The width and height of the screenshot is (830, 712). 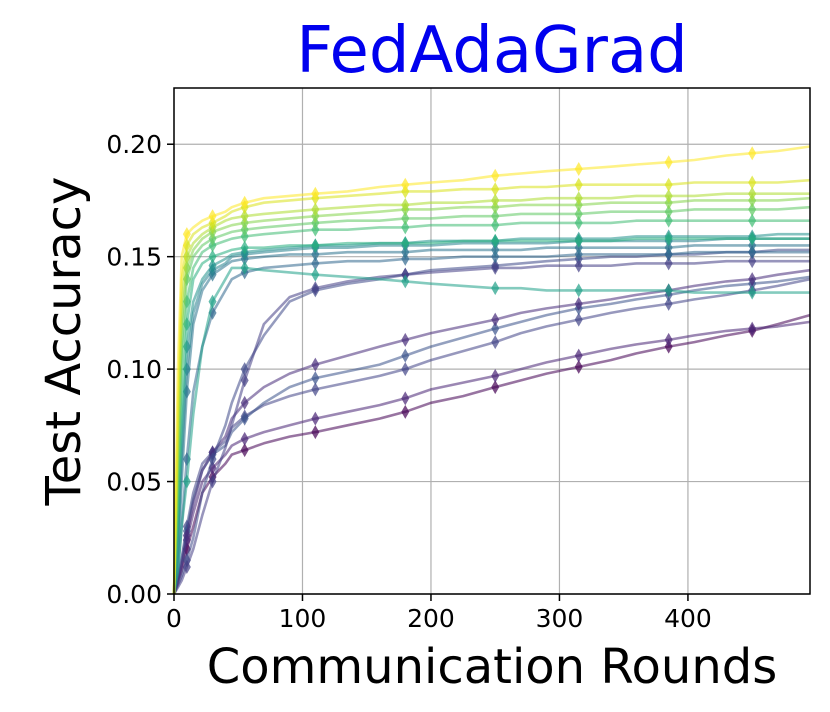 What do you see at coordinates (134, 594) in the screenshot?
I see `y-tick-label-0: 0.00` at bounding box center [134, 594].